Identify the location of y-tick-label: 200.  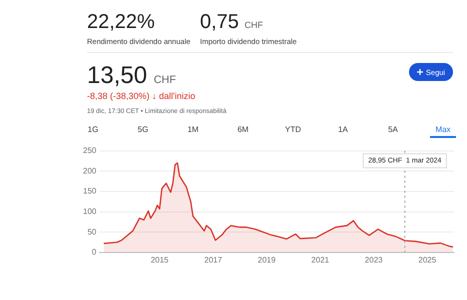
(89, 171).